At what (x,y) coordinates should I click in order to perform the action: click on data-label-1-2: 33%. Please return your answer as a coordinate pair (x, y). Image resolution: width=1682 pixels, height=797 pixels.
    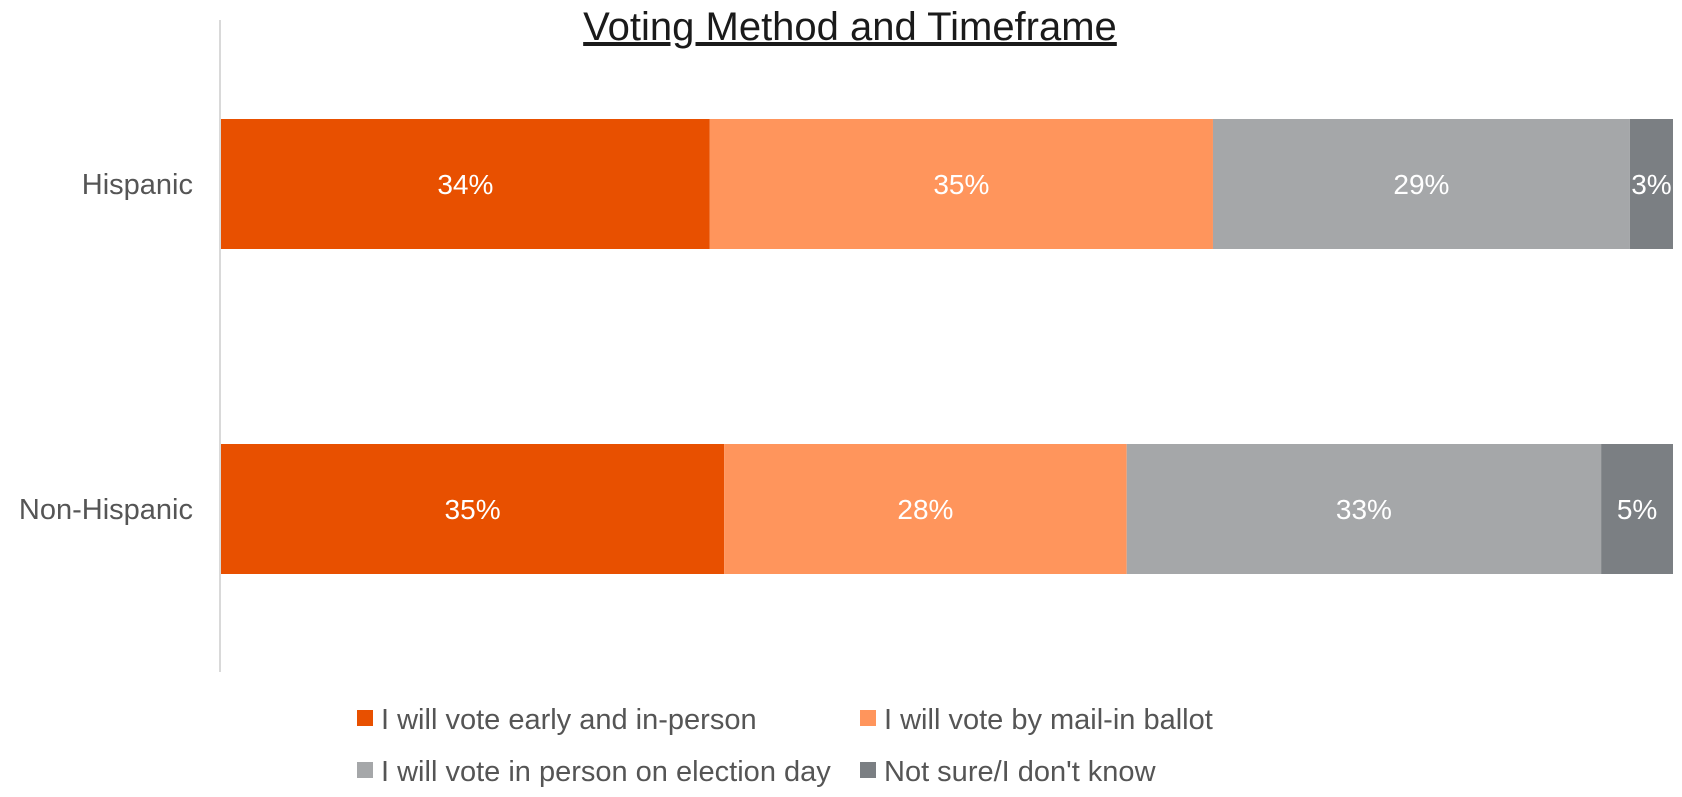
    Looking at the image, I should click on (1364, 509).